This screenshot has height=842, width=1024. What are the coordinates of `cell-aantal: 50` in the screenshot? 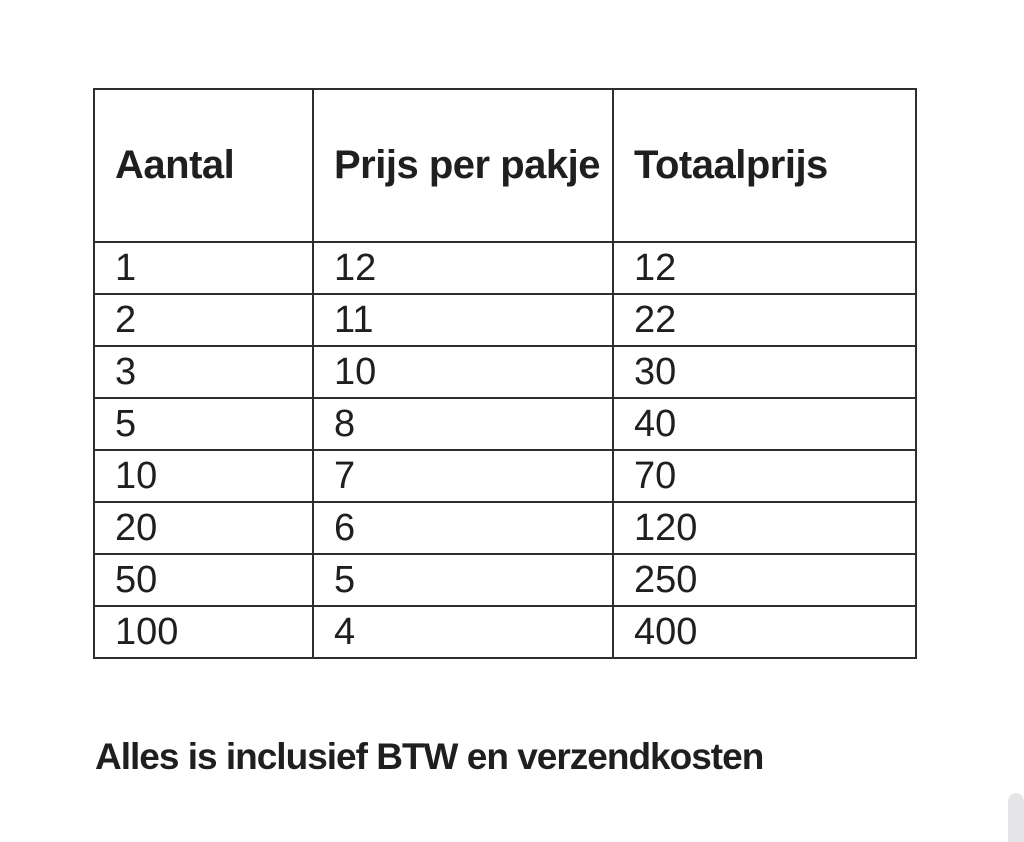 It's located at (203, 580).